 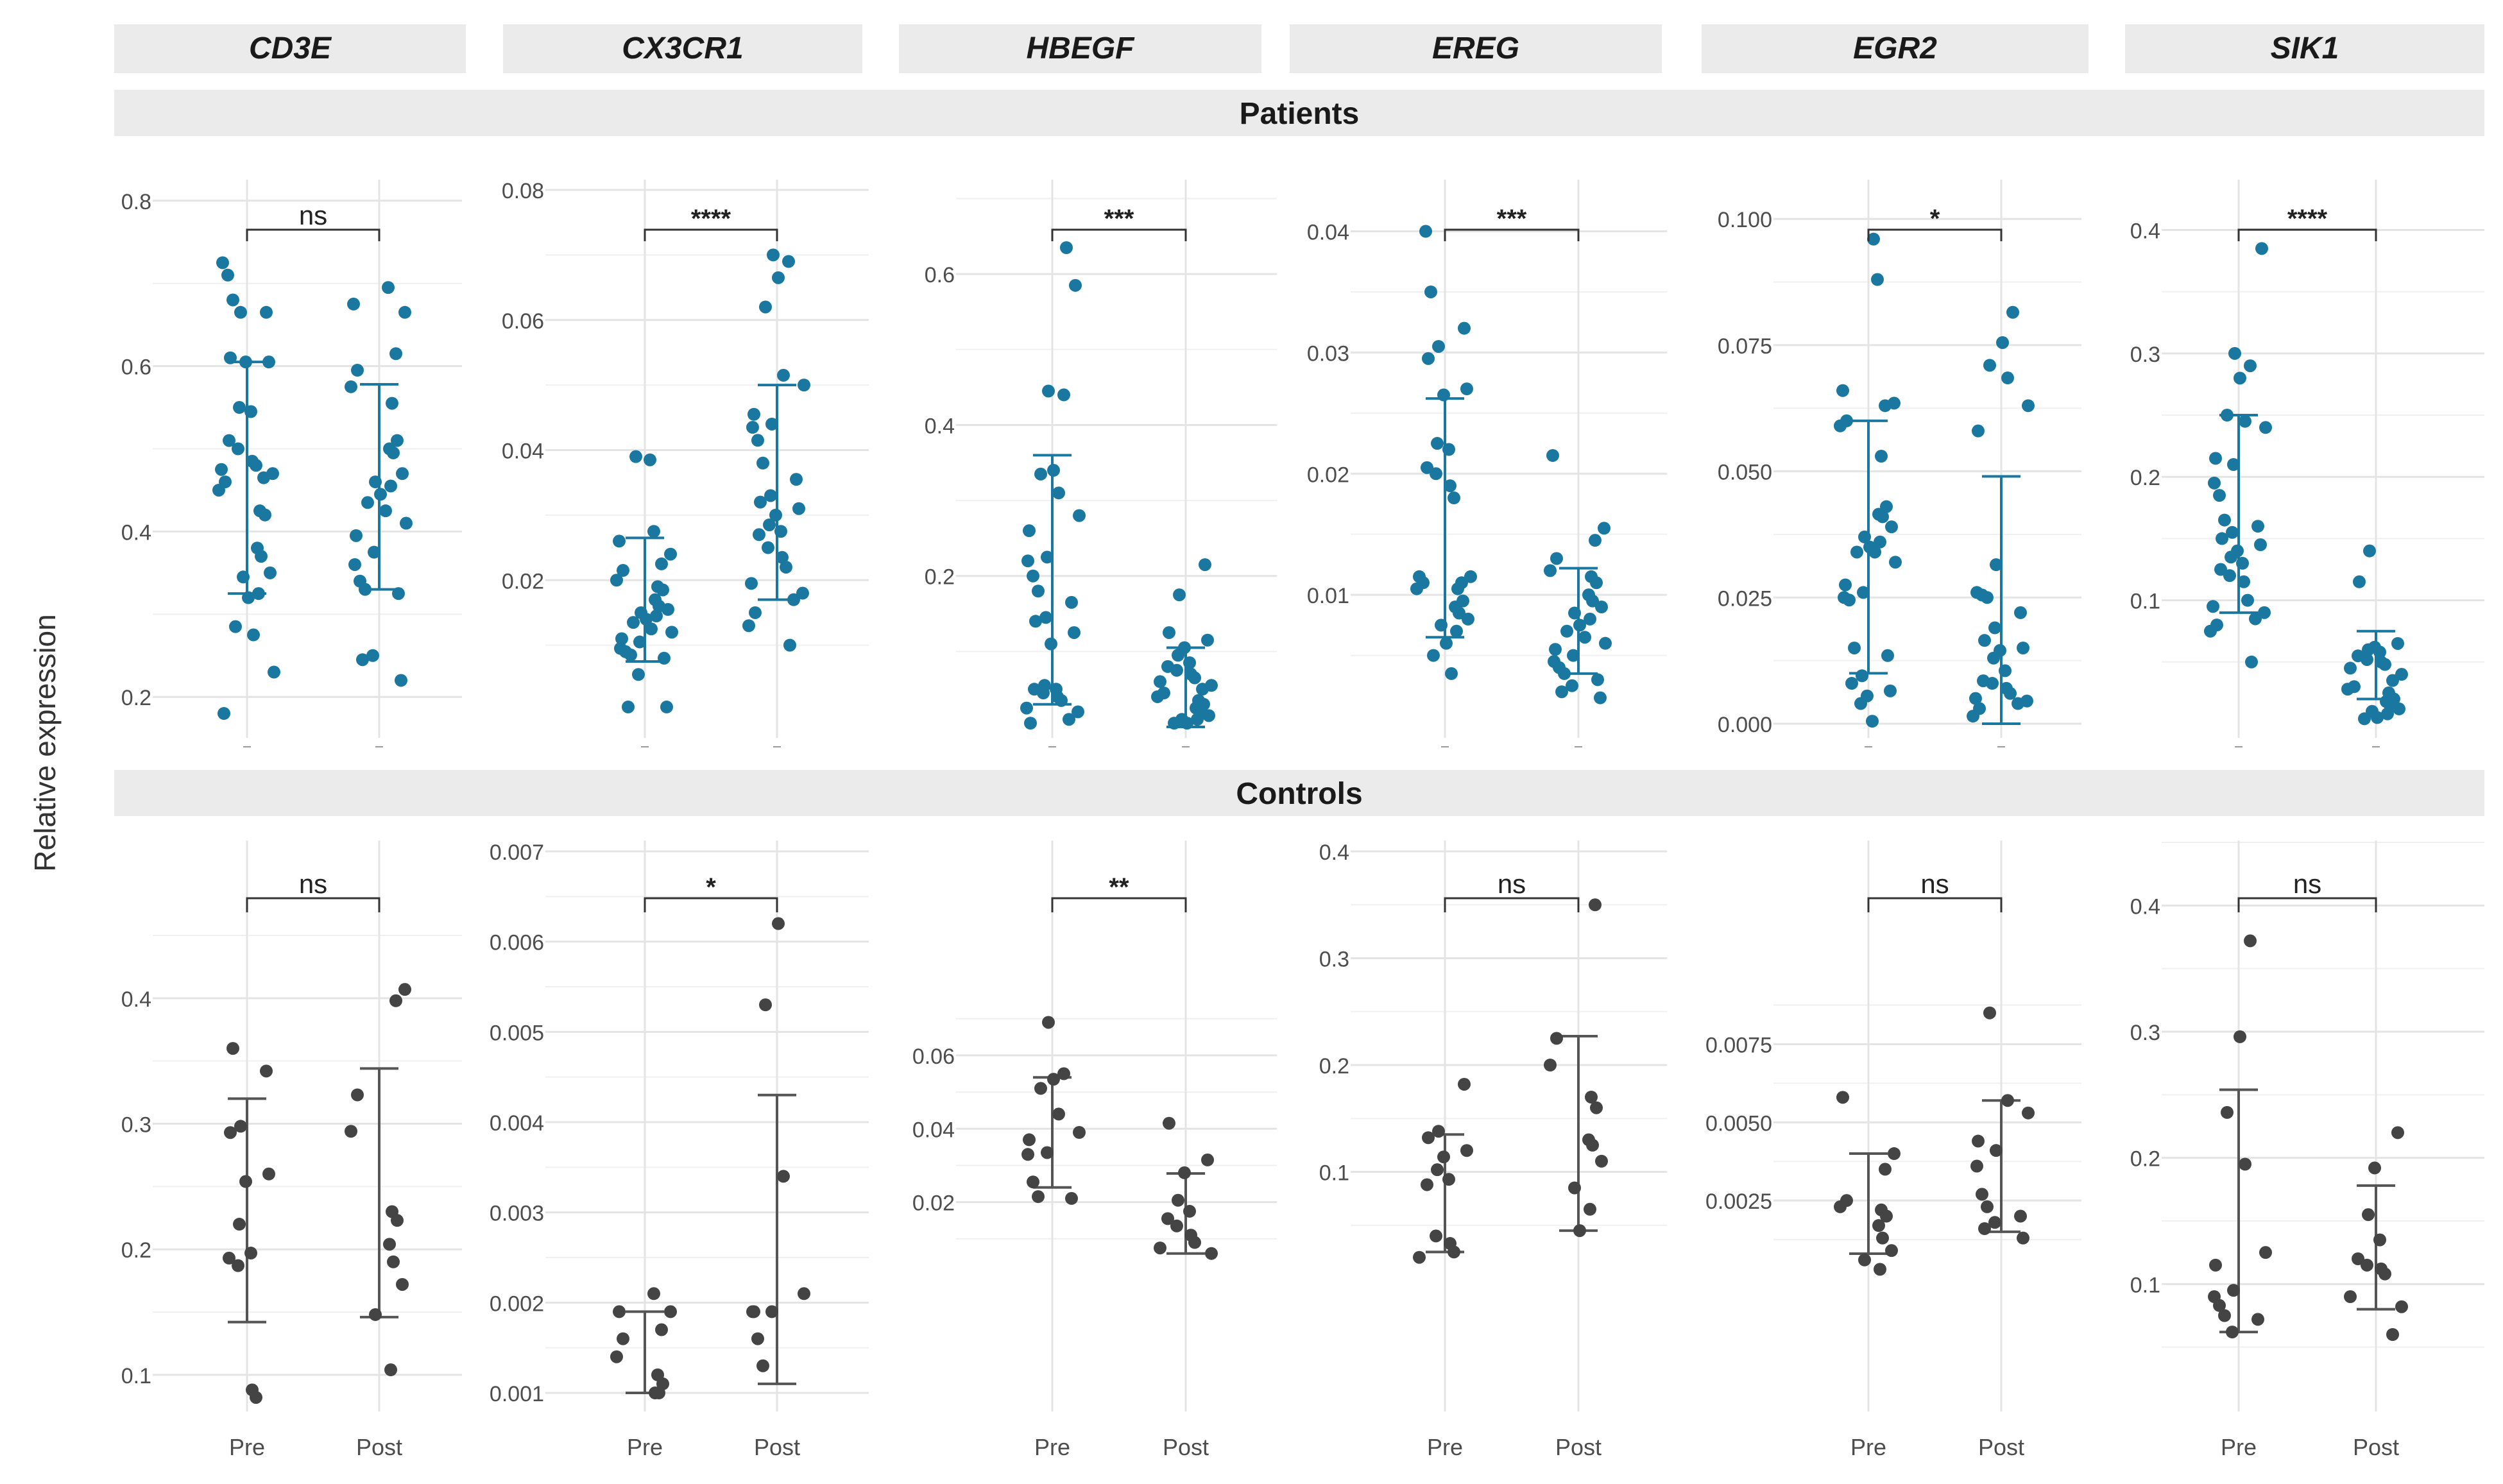 I want to click on significance-label: **, so click(x=1119, y=887).